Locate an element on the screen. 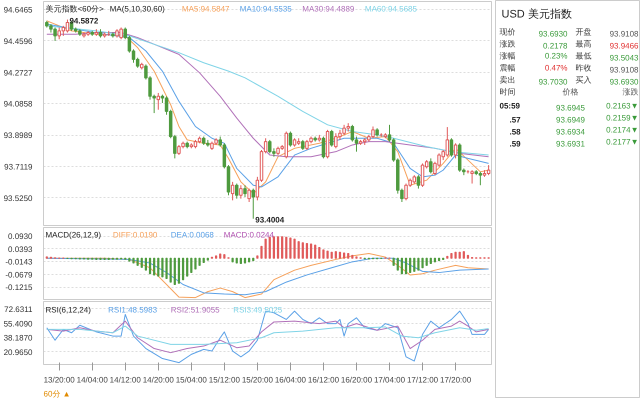 The image size is (640, 400). text: .59 is located at coordinates (516, 144).